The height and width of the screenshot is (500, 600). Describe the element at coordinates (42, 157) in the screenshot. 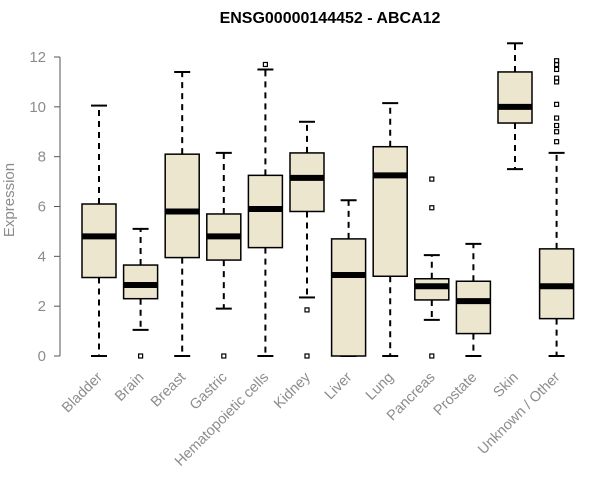

I see `y-tick-label: 8` at that location.